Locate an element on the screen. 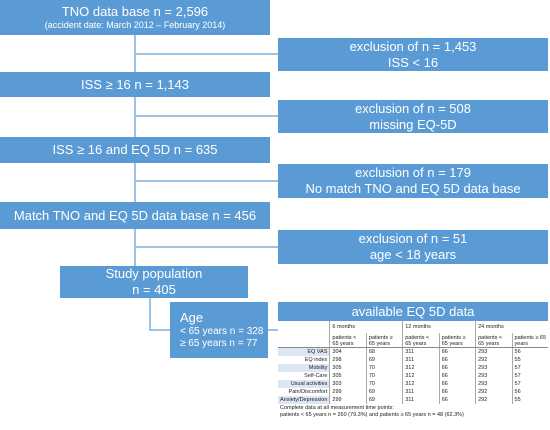 Image resolution: width=550 pixels, height=430 pixels. table-row: EQ VAS 304 68 311 66 293 56 is located at coordinates (413, 351).